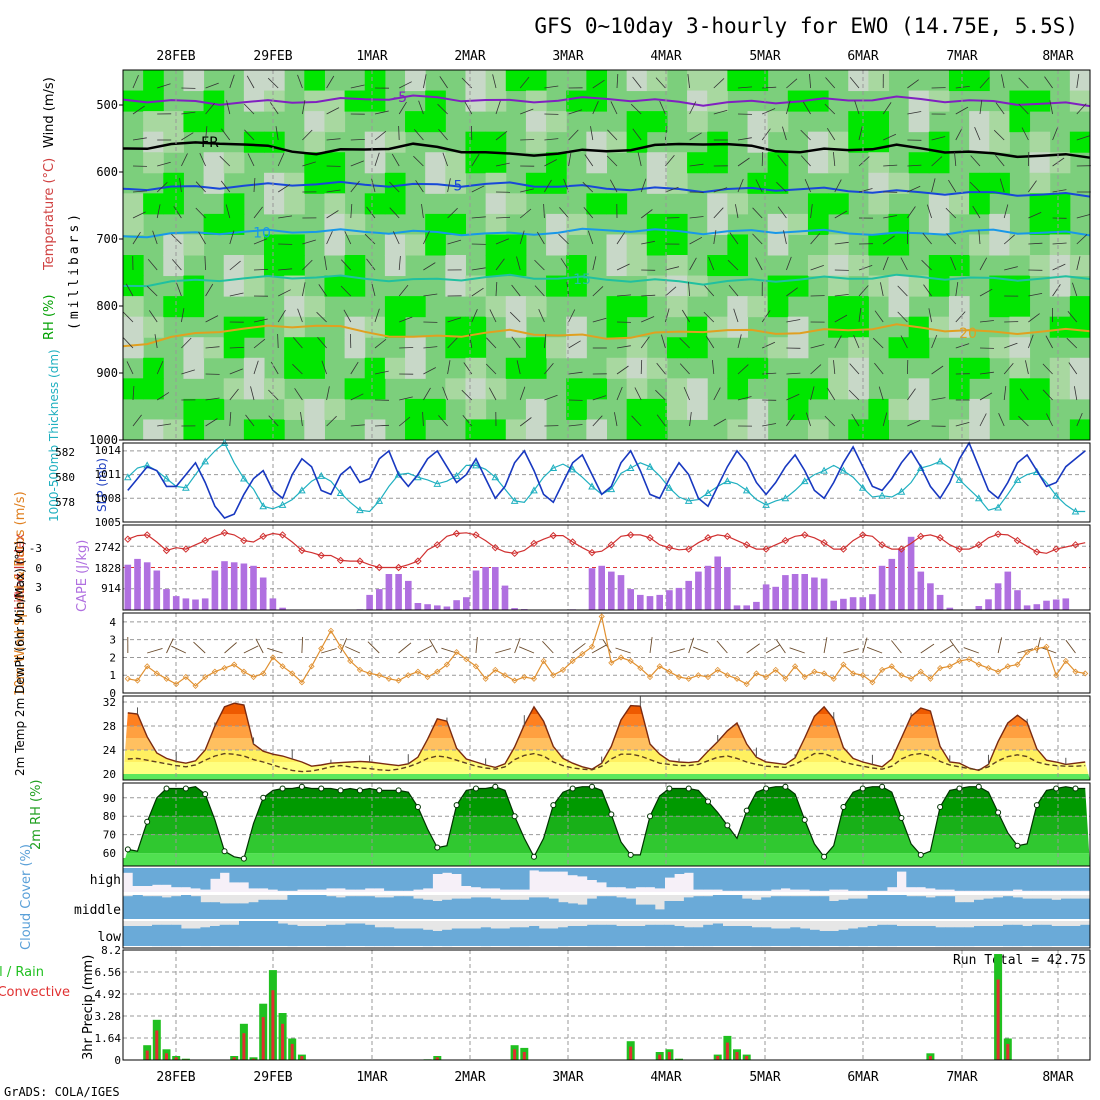 This screenshot has width=1100, height=1100. What do you see at coordinates (606, 650) in the screenshot?
I see `wind-speed-line` at bounding box center [606, 650].